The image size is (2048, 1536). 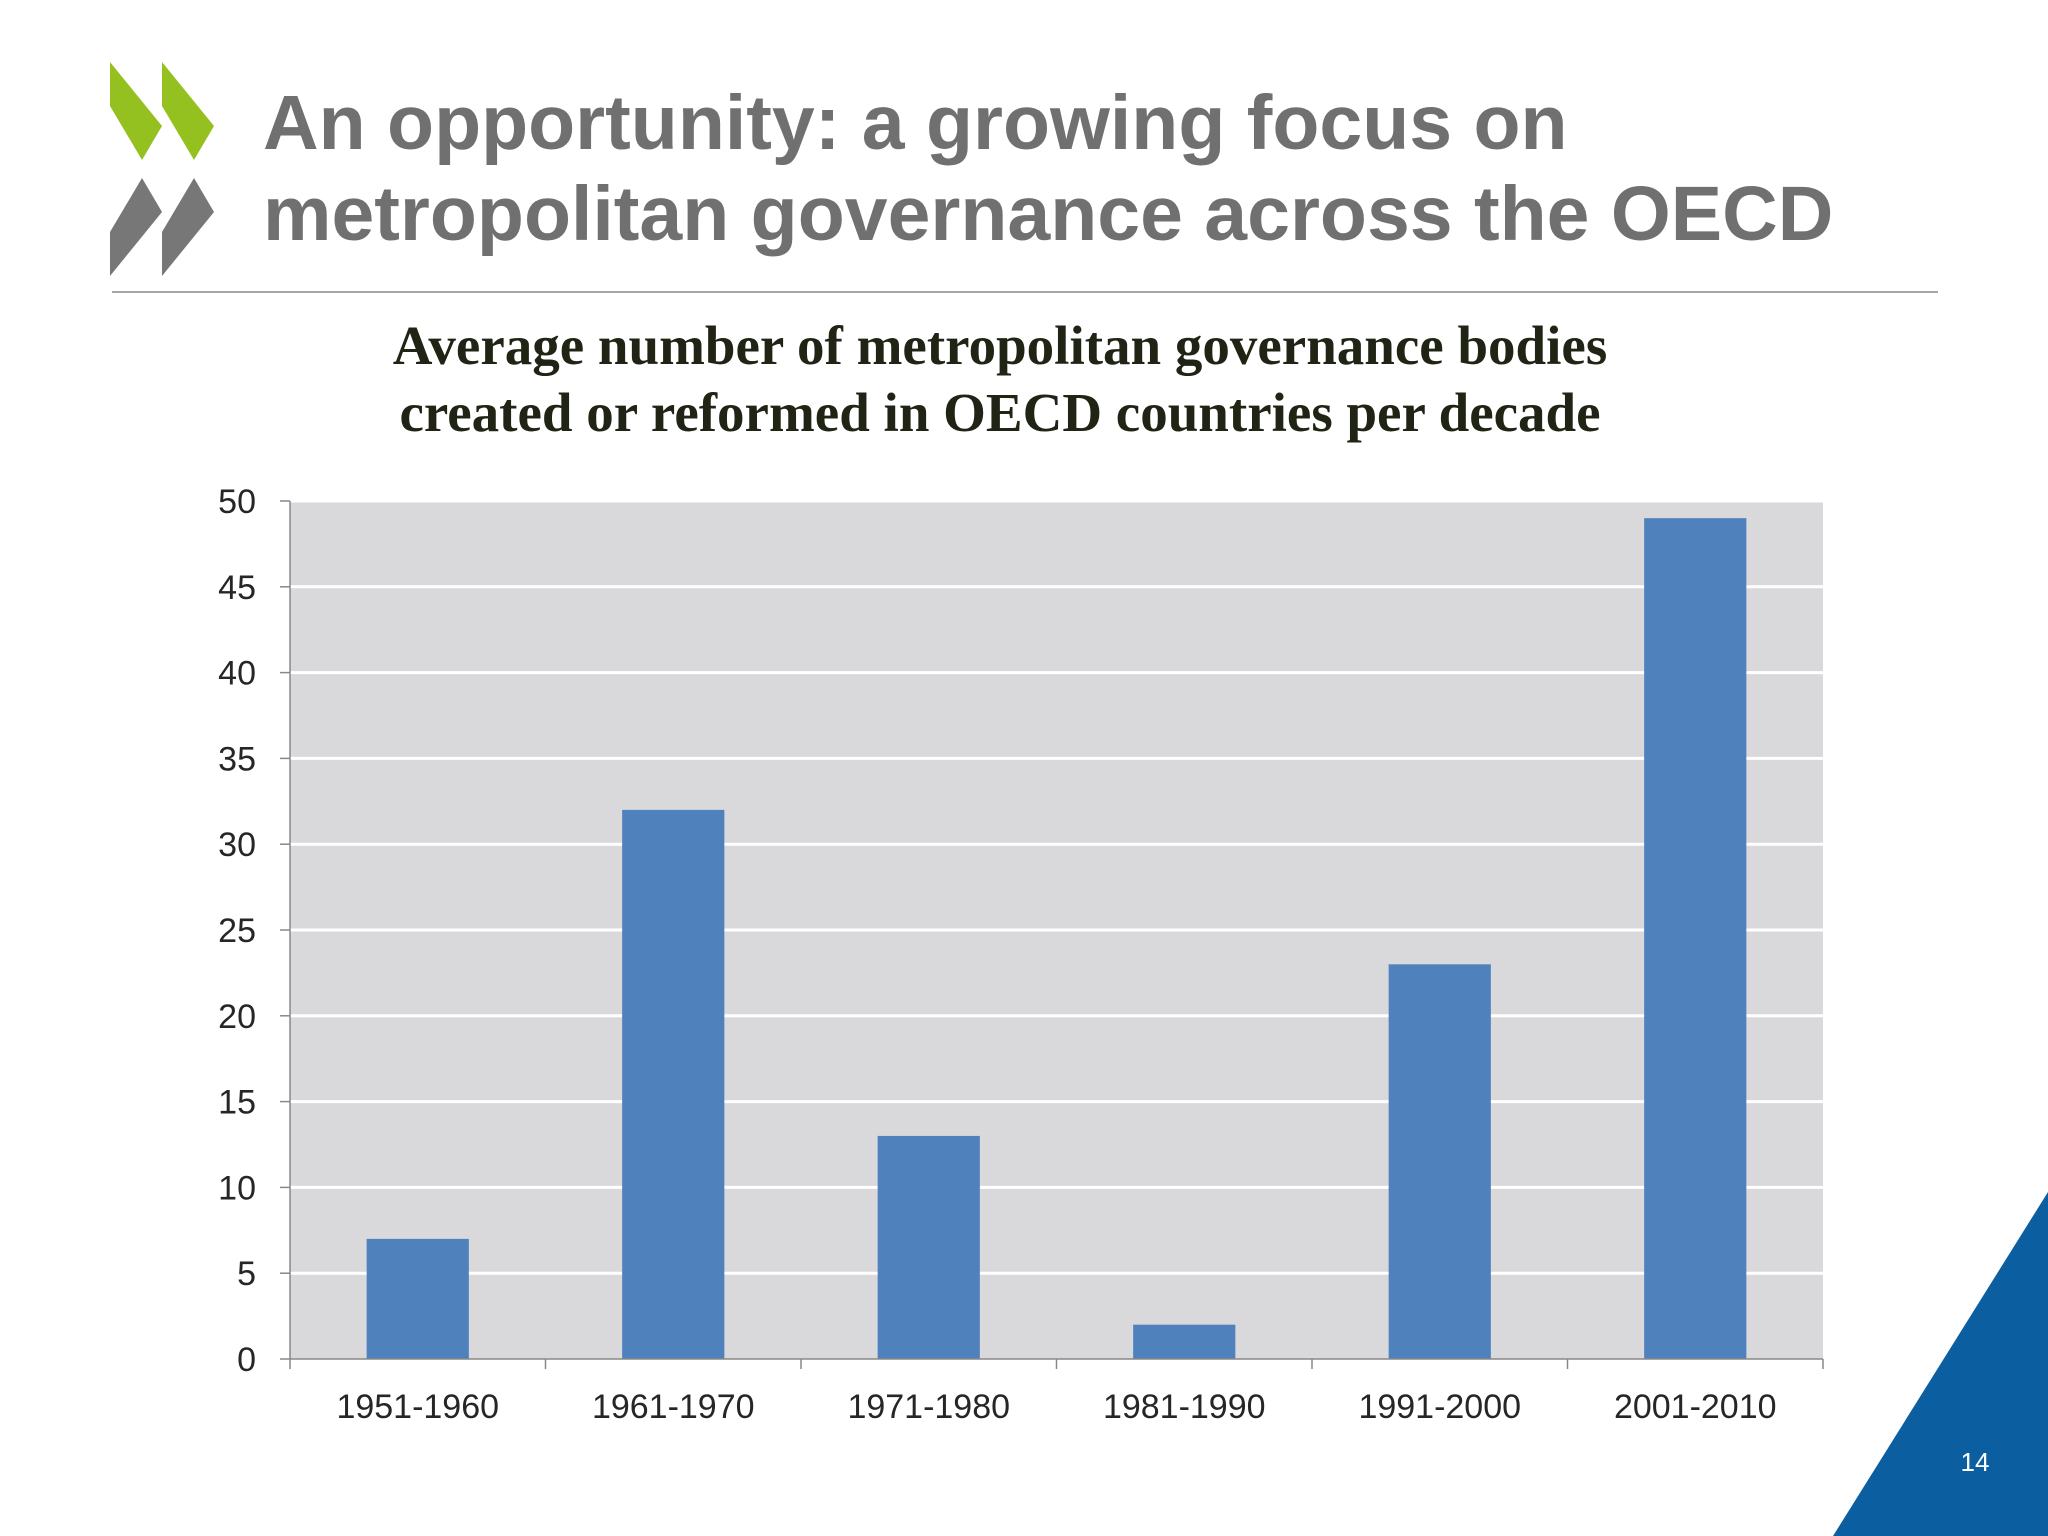 What do you see at coordinates (188, 111) in the screenshot?
I see `logo-chevron-green-right` at bounding box center [188, 111].